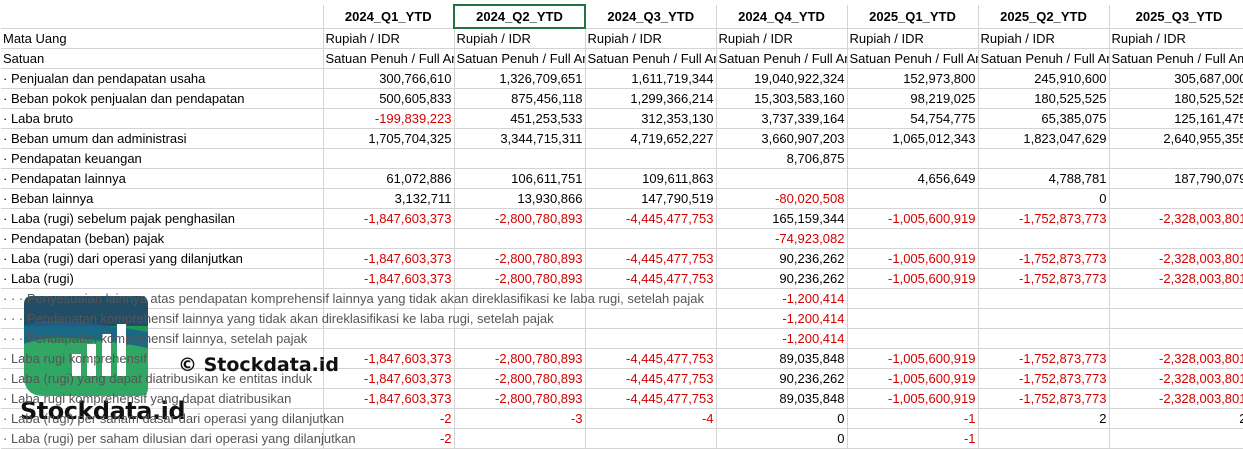  What do you see at coordinates (782, 398) in the screenshot?
I see `data-cell: 89,035,848` at bounding box center [782, 398].